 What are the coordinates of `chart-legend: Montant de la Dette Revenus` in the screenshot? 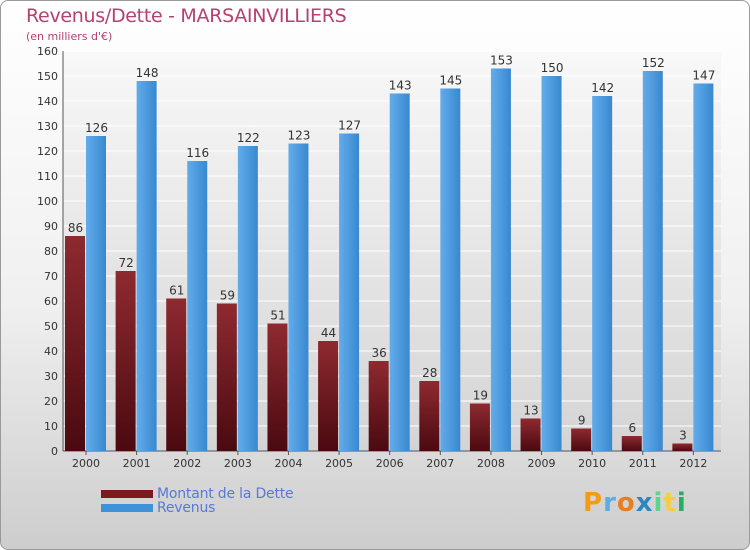 It's located at (197, 501).